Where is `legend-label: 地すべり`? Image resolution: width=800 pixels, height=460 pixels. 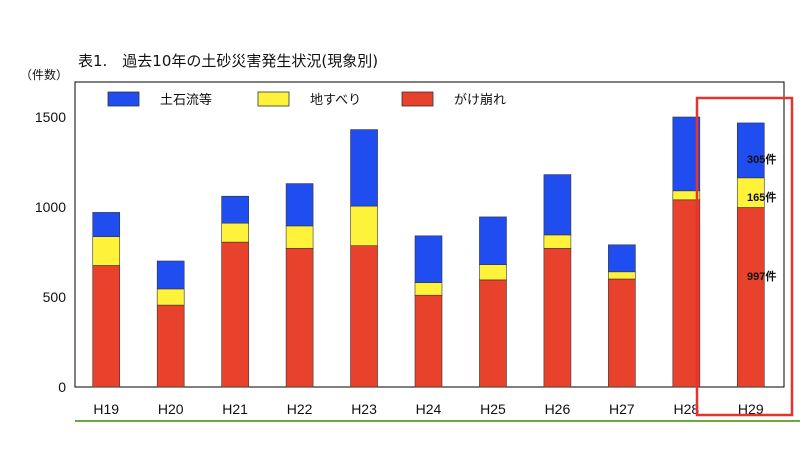 legend-label: 地すべり is located at coordinates (335, 100).